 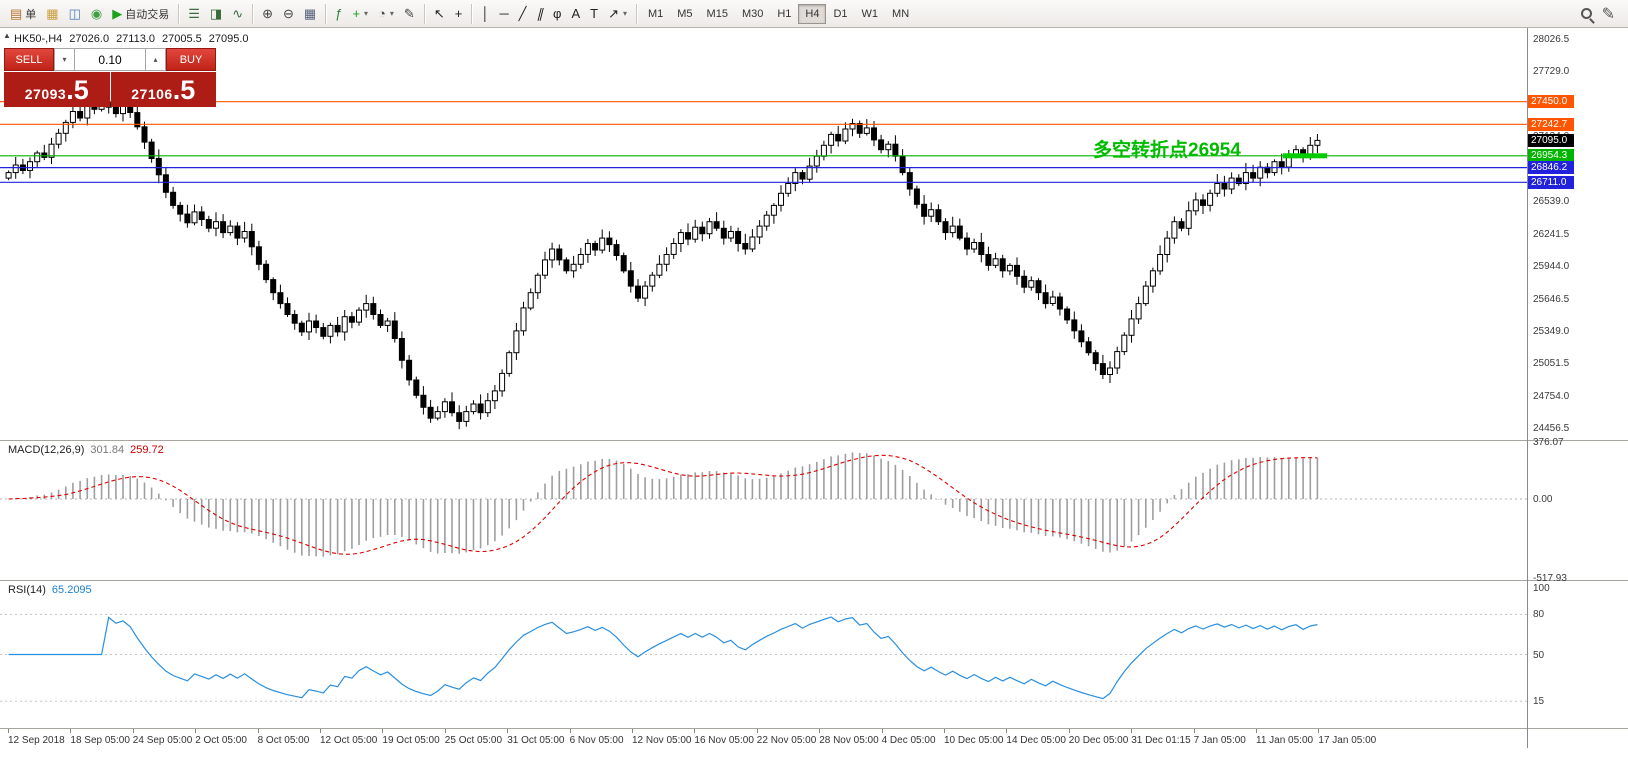 I want to click on text-icon: A, so click(x=575, y=14).